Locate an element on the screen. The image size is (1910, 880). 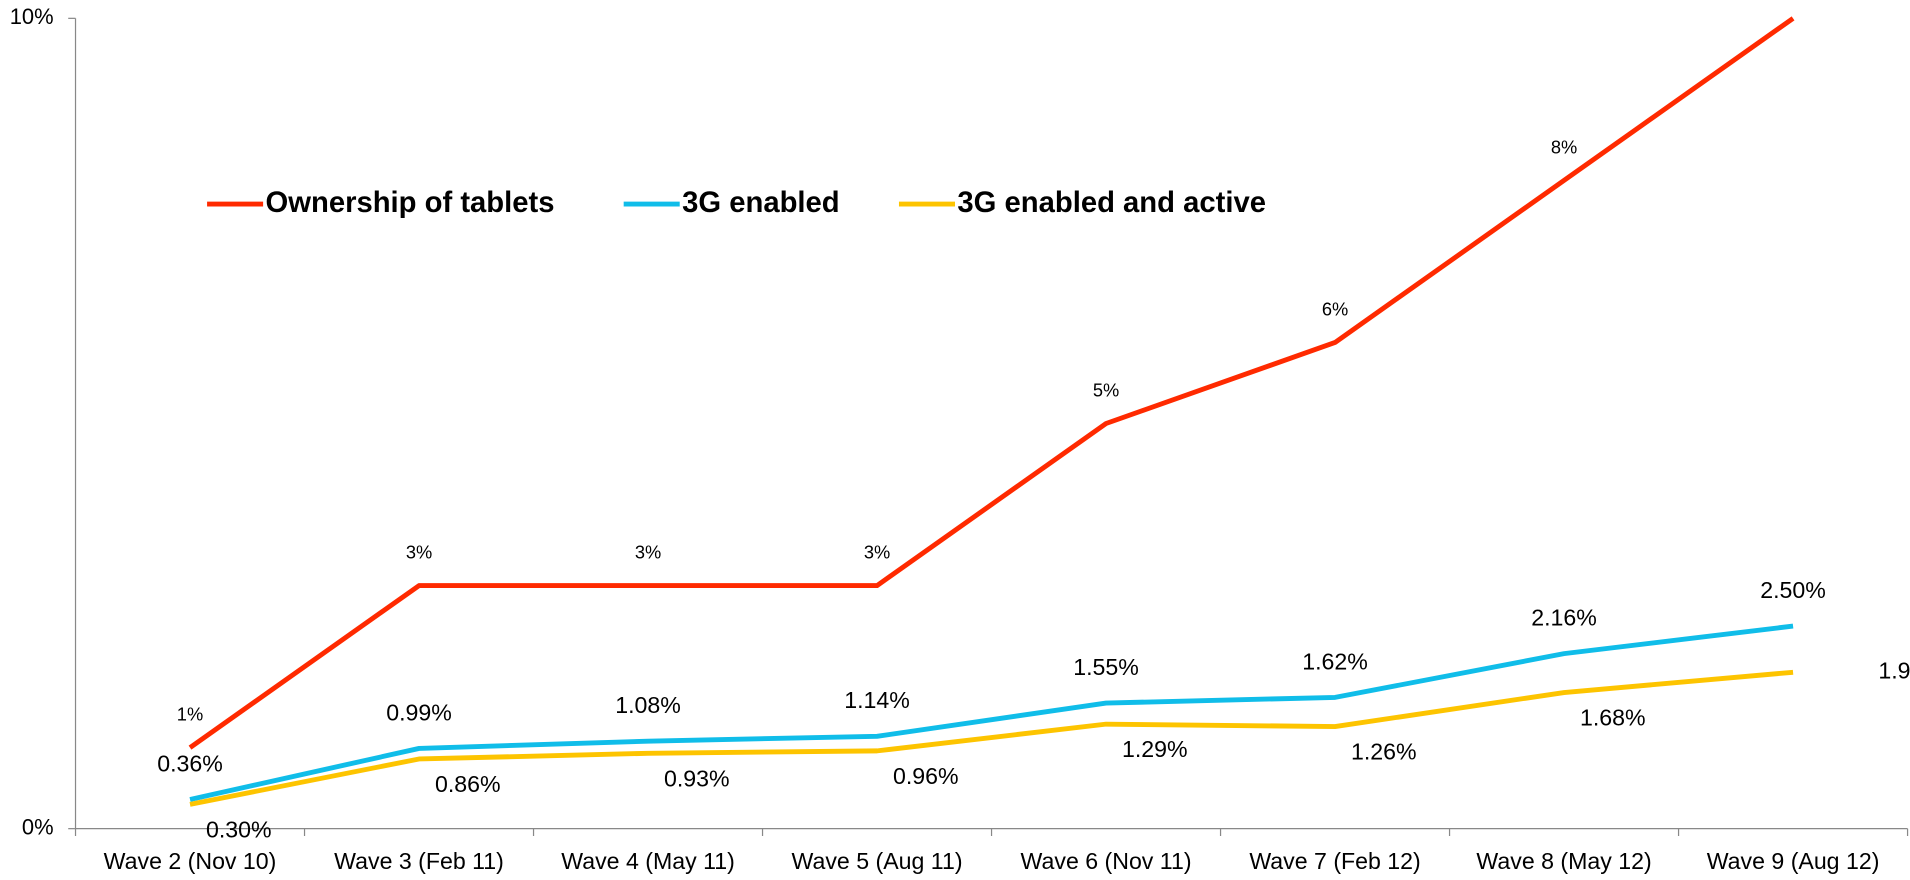
data-label: 0.96% is located at coordinates (926, 776).